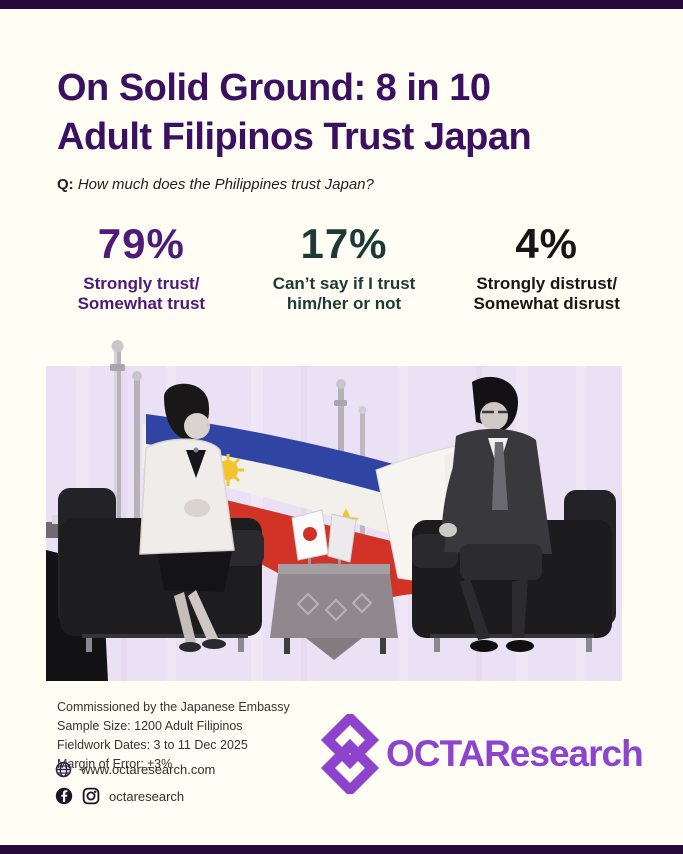 This screenshot has width=683, height=854. Describe the element at coordinates (274, 88) in the screenshot. I see `title-line-1: On Solid Ground: 8 in 10` at that location.